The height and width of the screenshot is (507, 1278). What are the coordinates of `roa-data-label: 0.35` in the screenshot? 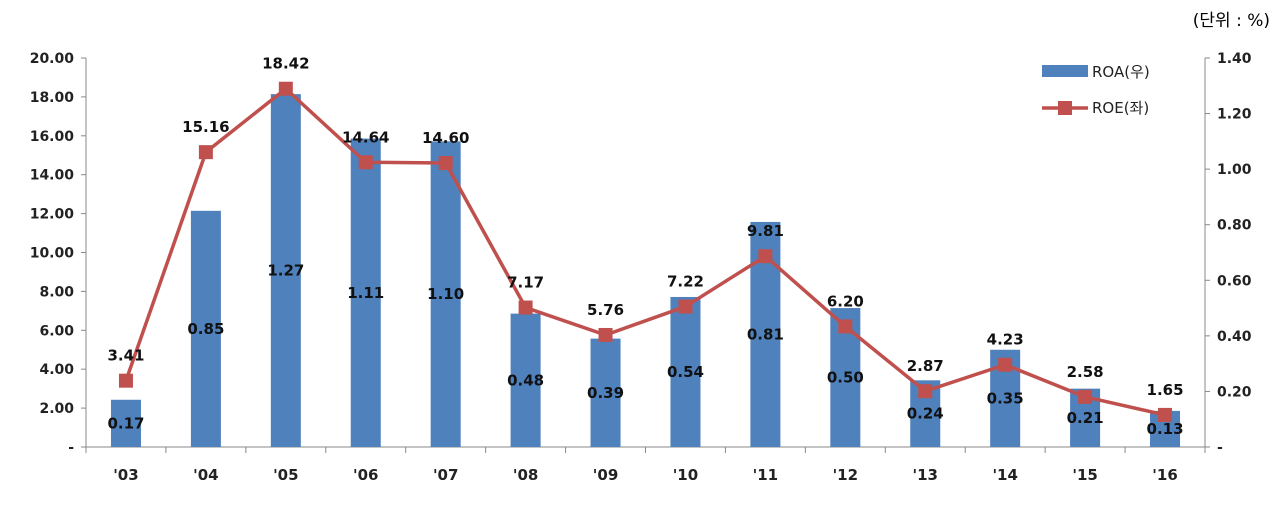 It's located at (1005, 398).